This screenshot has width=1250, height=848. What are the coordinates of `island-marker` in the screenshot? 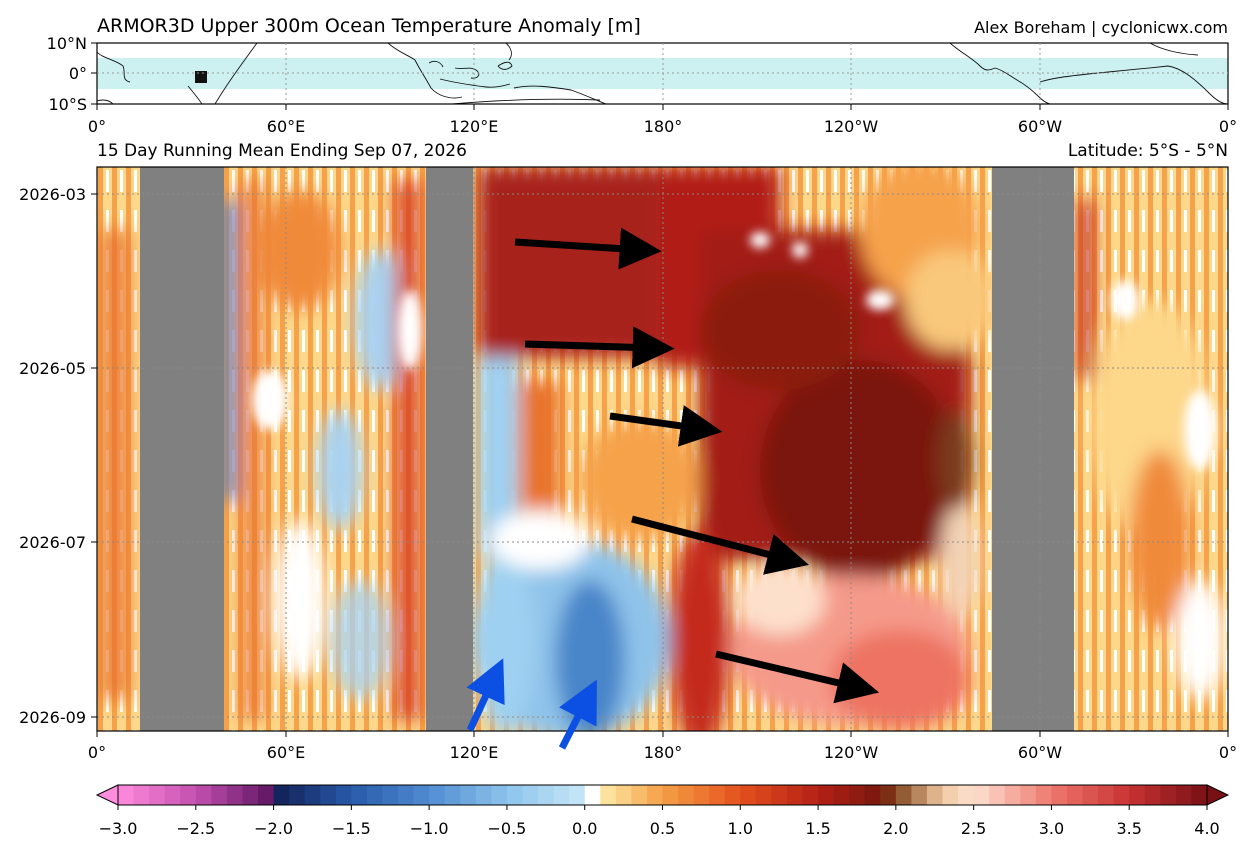 It's located at (201, 77).